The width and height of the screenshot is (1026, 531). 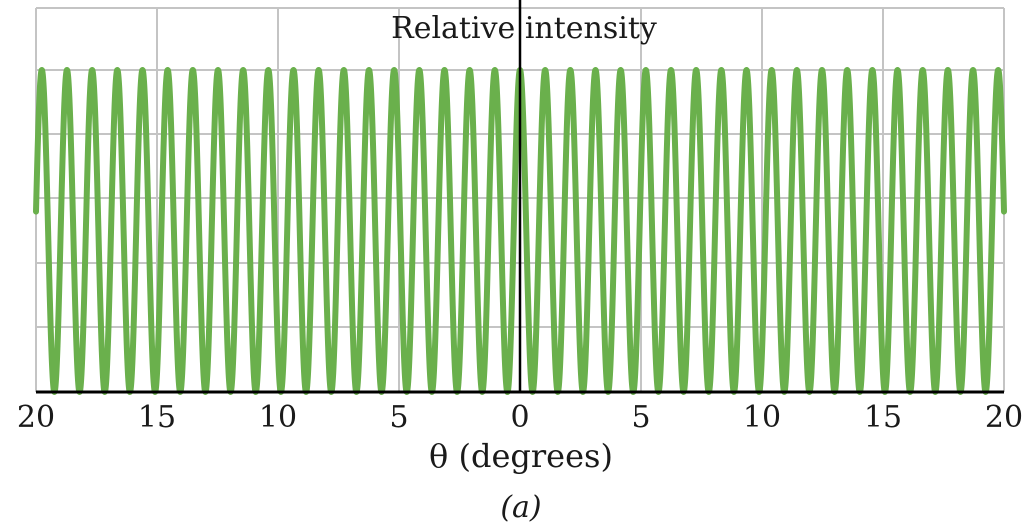 What do you see at coordinates (521, 456) in the screenshot?
I see `x-axis-title: θ (degrees)` at bounding box center [521, 456].